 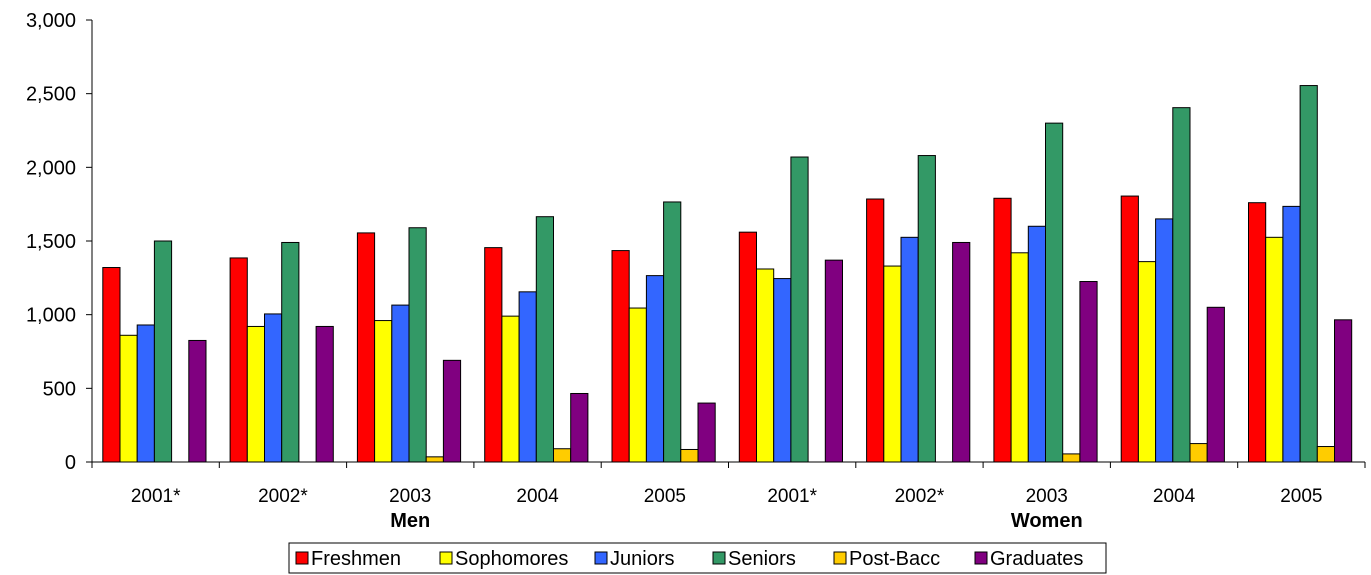 I want to click on y-tick-label: 2,000, so click(x=51, y=168).